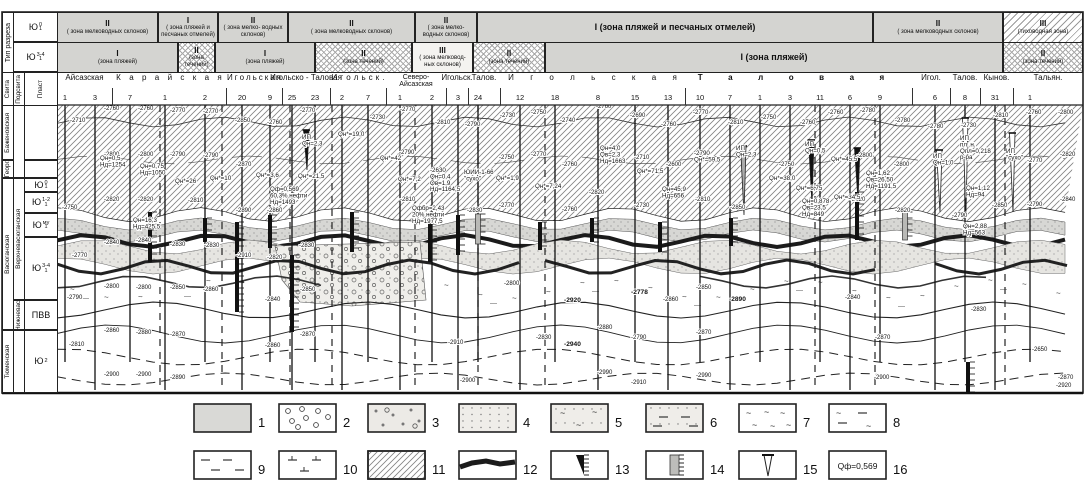 The height and width of the screenshot is (490, 1085). I want to click on depth-label: -2940, so click(572, 344).